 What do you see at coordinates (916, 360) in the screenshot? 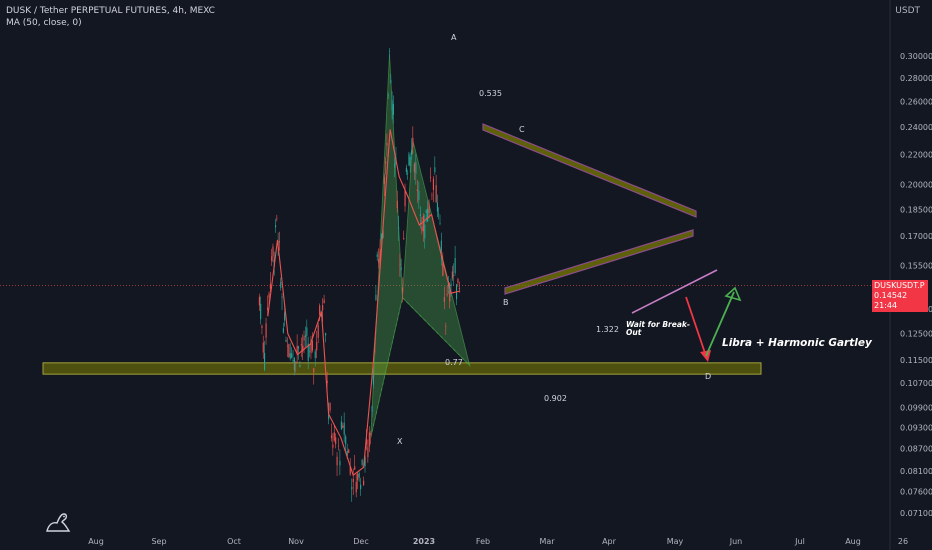
I see `y-tick-label: 0.11500` at bounding box center [916, 360].